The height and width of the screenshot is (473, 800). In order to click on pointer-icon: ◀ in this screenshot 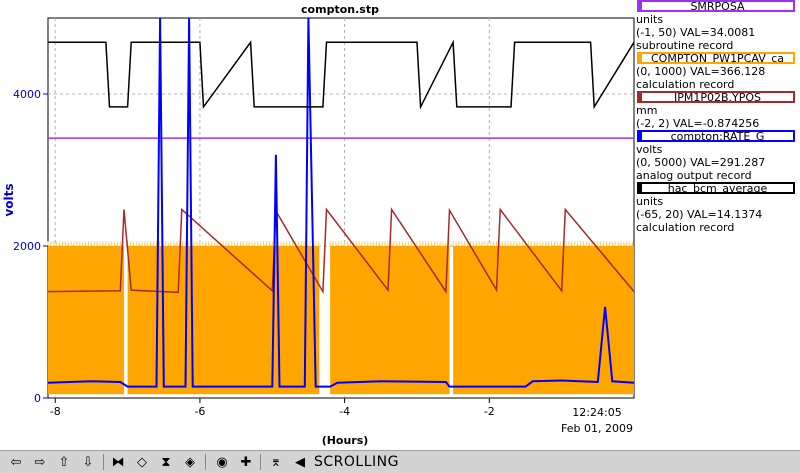, I will do `click(300, 462)`.